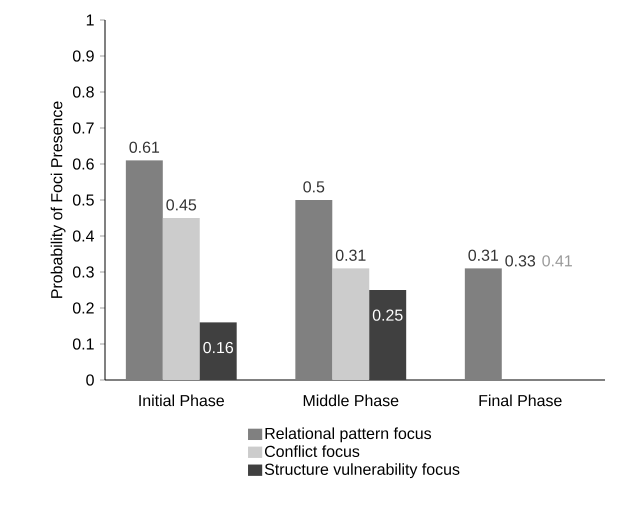  Describe the element at coordinates (218, 348) in the screenshot. I see `data-label: 0.16` at that location.